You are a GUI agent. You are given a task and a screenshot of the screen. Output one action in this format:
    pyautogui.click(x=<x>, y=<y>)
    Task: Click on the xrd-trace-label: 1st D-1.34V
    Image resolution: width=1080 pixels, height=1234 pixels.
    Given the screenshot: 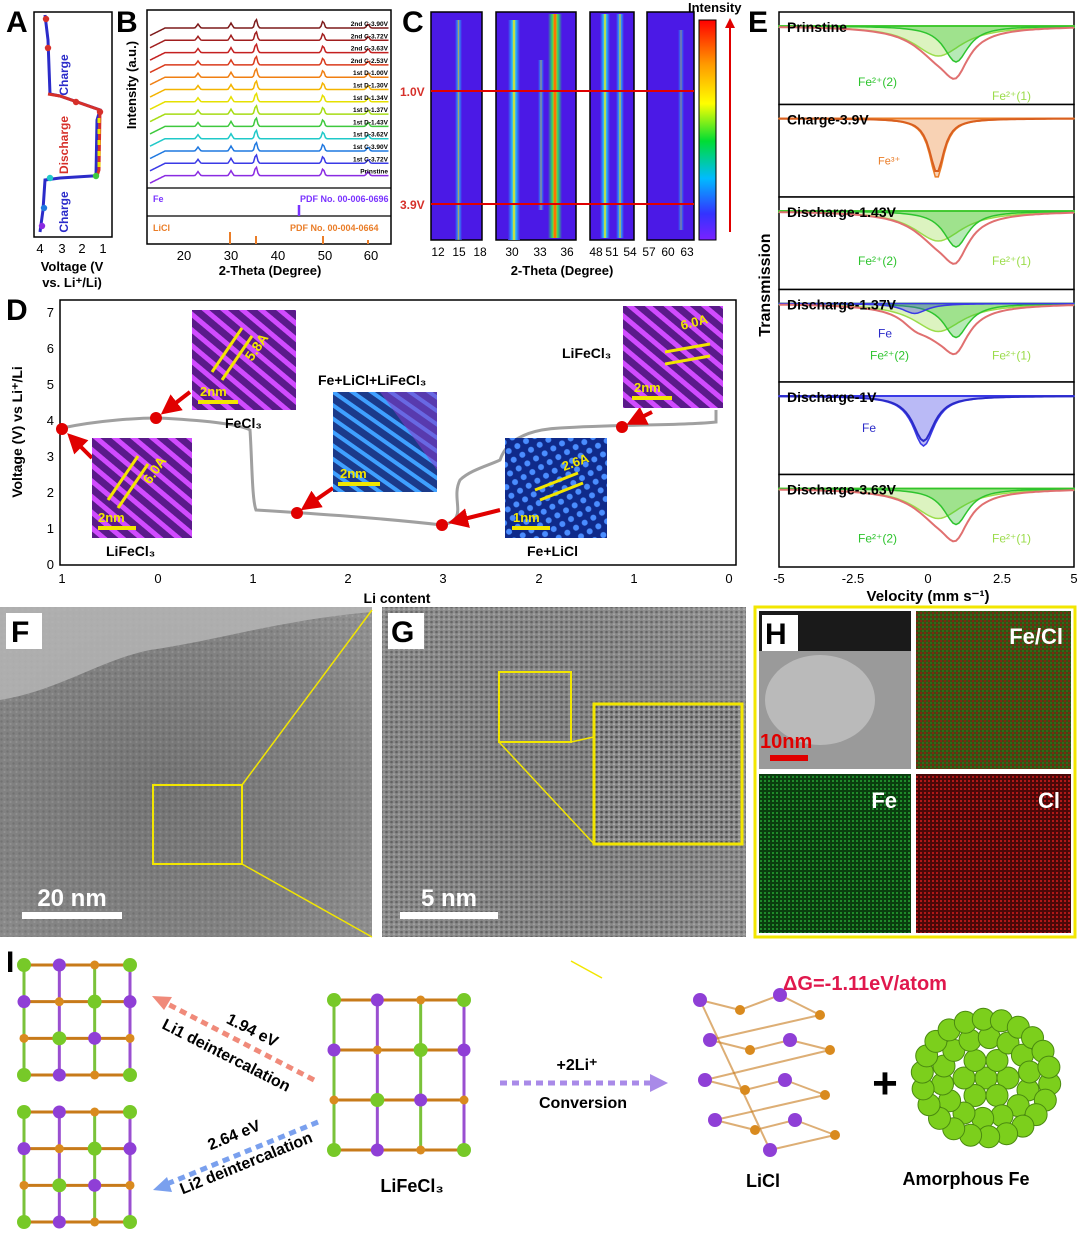 What is the action you would take?
    pyautogui.click(x=371, y=98)
    